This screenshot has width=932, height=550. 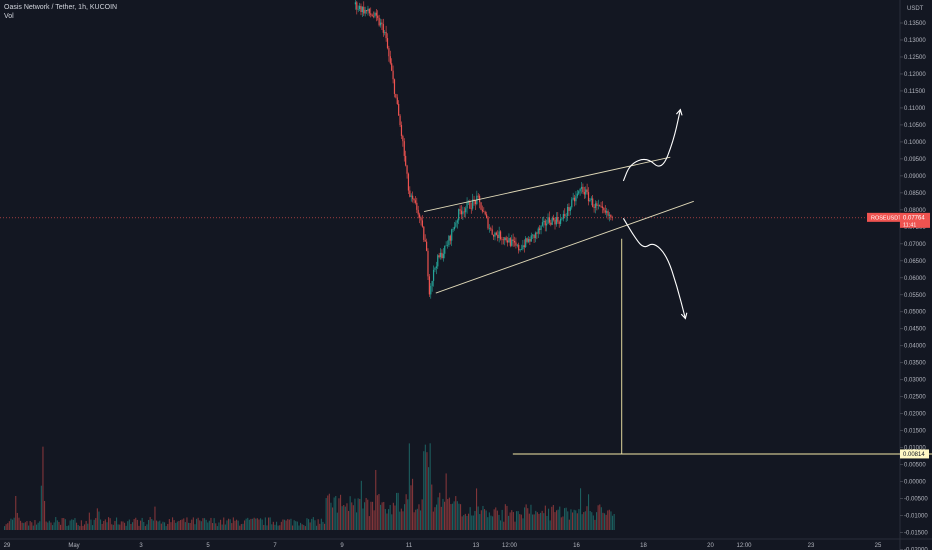 I want to click on y-tick-label: -0.01500, so click(x=916, y=534).